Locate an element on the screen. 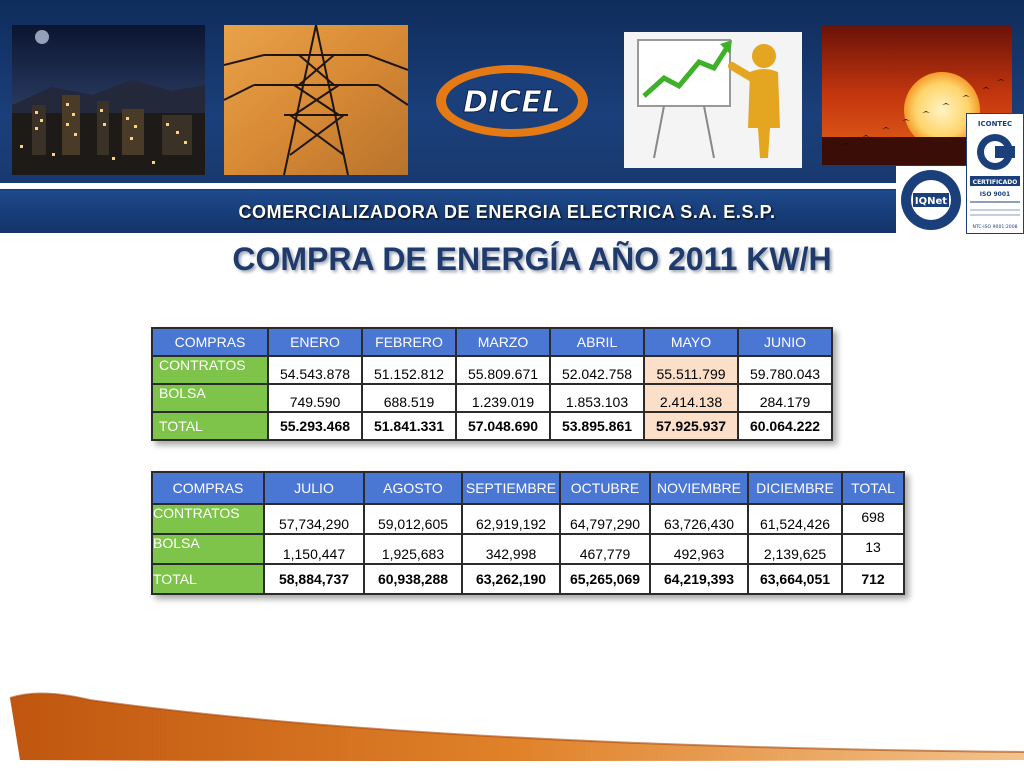 This screenshot has width=1024, height=773. table-cell: 467,779 is located at coordinates (605, 549).